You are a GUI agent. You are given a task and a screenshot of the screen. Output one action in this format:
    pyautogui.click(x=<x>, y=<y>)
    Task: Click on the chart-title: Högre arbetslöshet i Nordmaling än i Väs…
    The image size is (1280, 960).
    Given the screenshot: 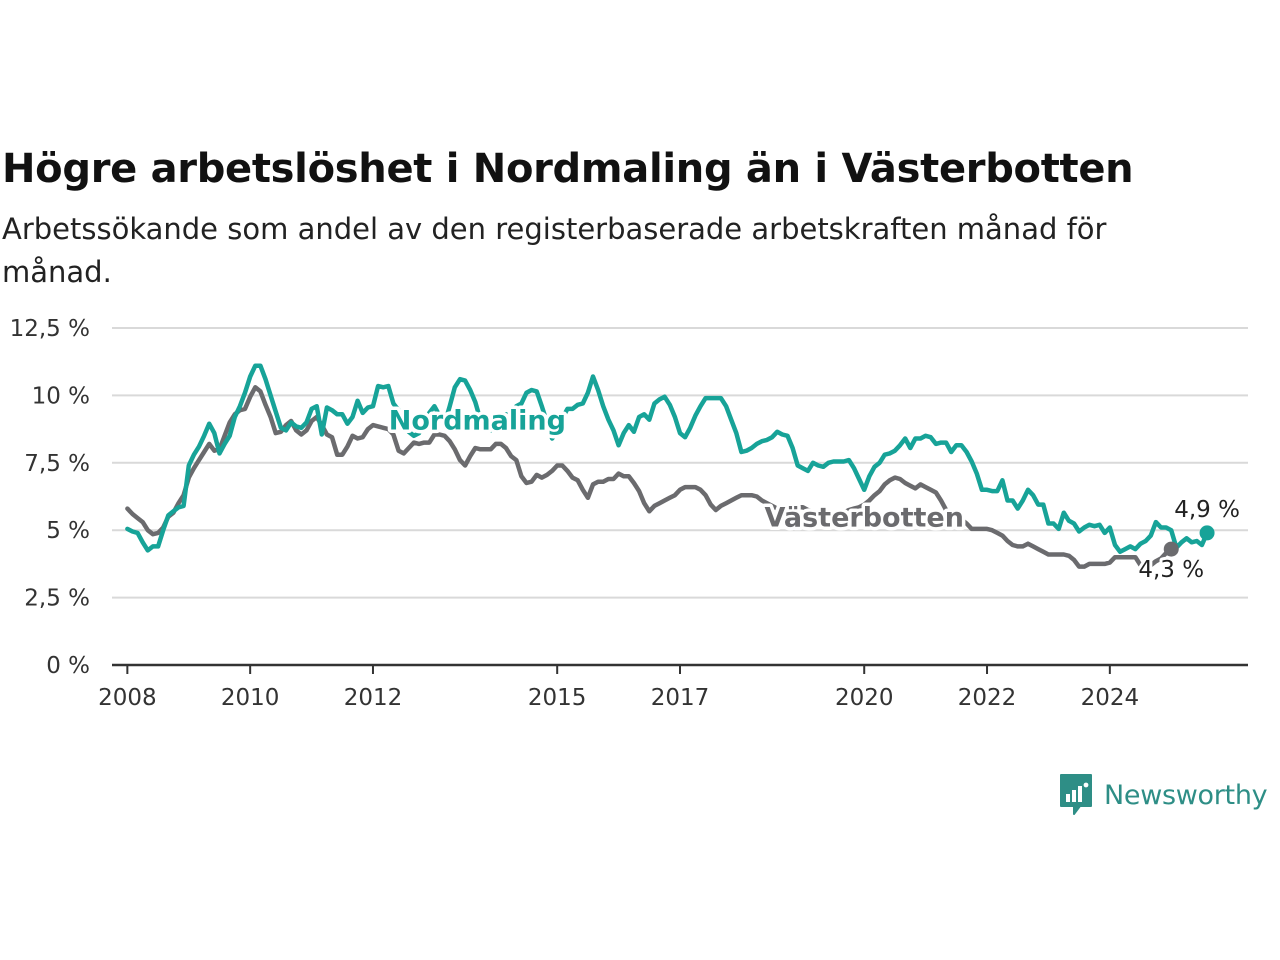 What is the action you would take?
    pyautogui.click(x=568, y=169)
    